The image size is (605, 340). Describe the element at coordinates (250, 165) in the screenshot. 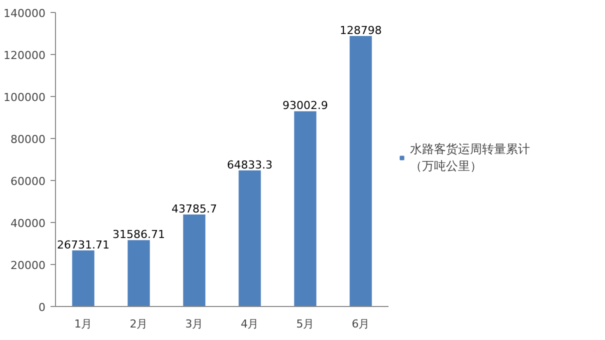

I see `data-label: 64833.3` at that location.